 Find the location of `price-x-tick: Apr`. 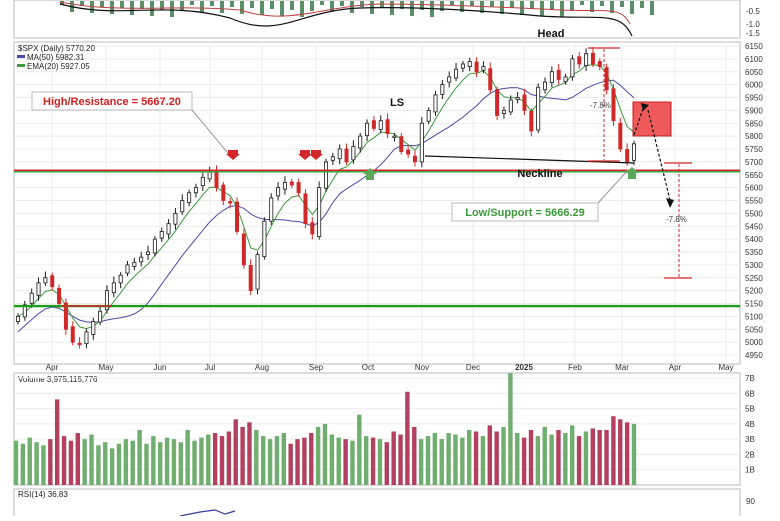

price-x-tick: Apr is located at coordinates (675, 367).